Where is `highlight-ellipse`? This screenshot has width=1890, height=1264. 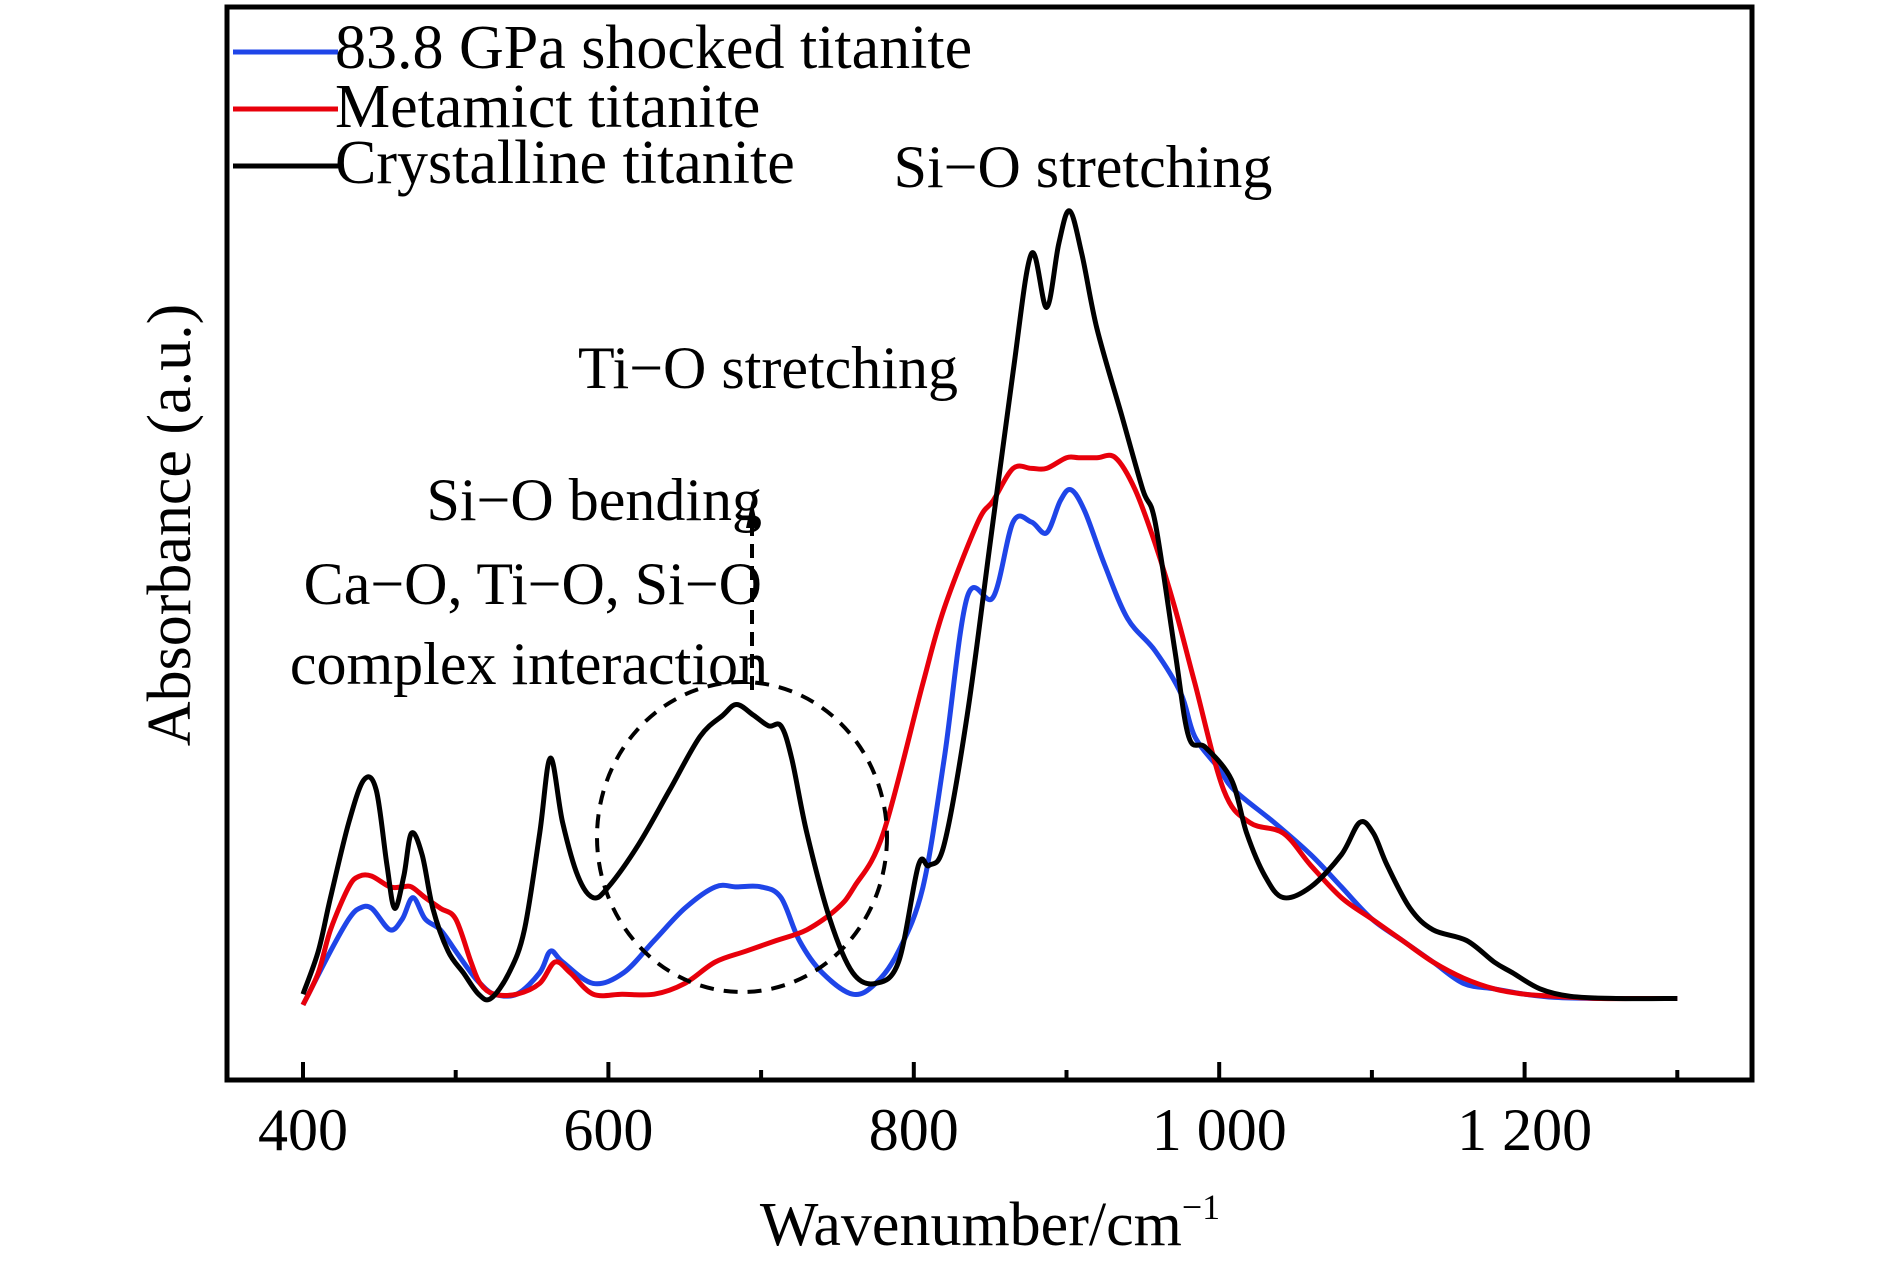 highlight-ellipse is located at coordinates (742, 837).